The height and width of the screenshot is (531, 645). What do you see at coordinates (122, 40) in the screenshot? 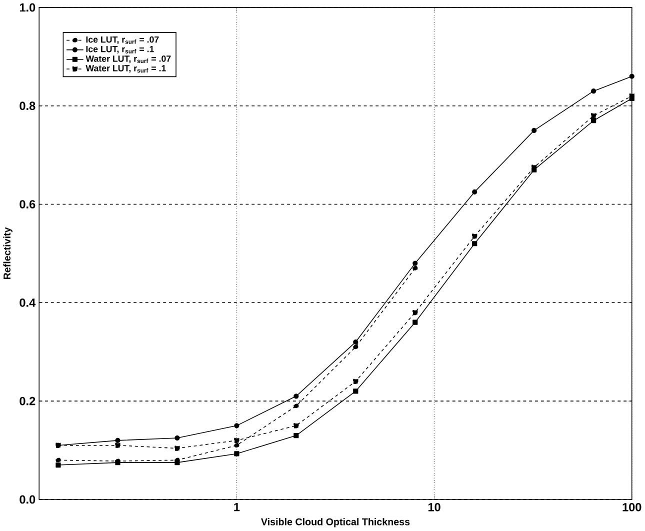
I see `legend-label: Ice LUT, r$_{surf}$ = .07` at bounding box center [122, 40].